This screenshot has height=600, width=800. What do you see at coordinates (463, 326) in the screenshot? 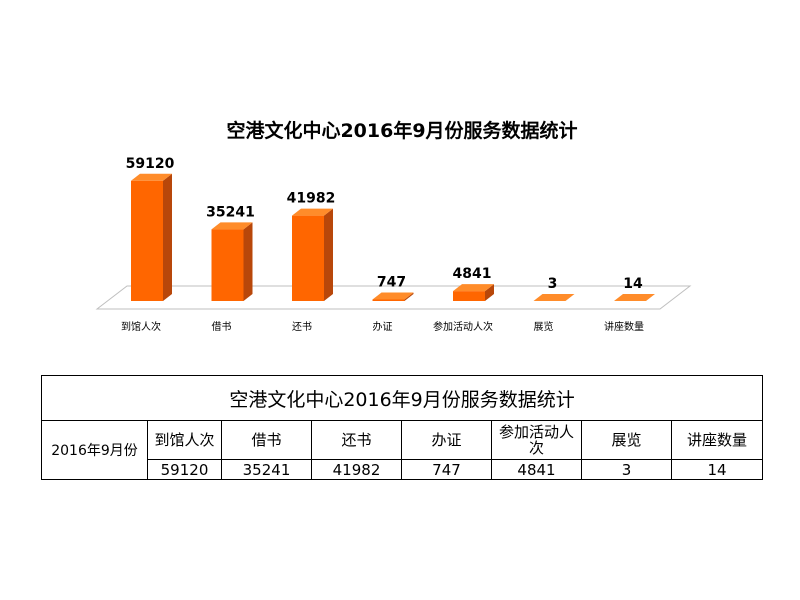
I see `category-label: 参加活动人次` at bounding box center [463, 326].